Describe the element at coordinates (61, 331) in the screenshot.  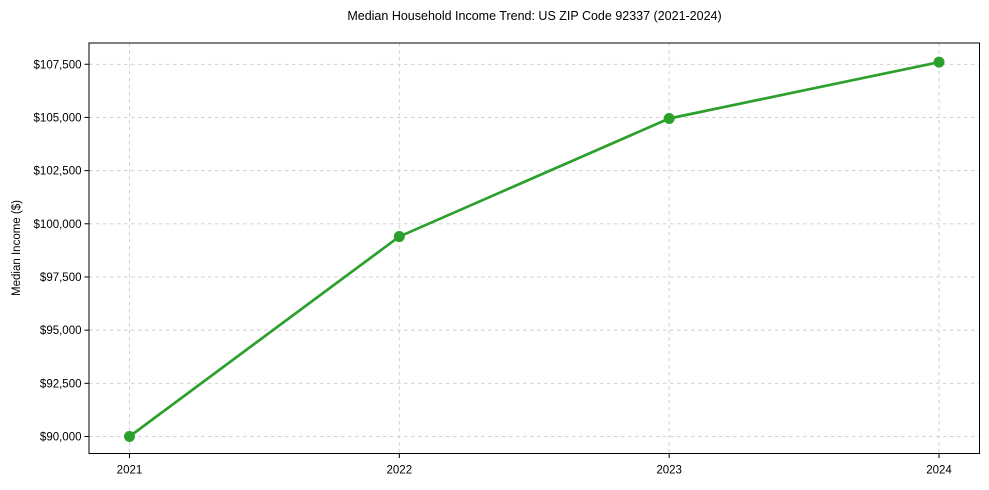
I see `y-tick-label: $95,000` at that location.